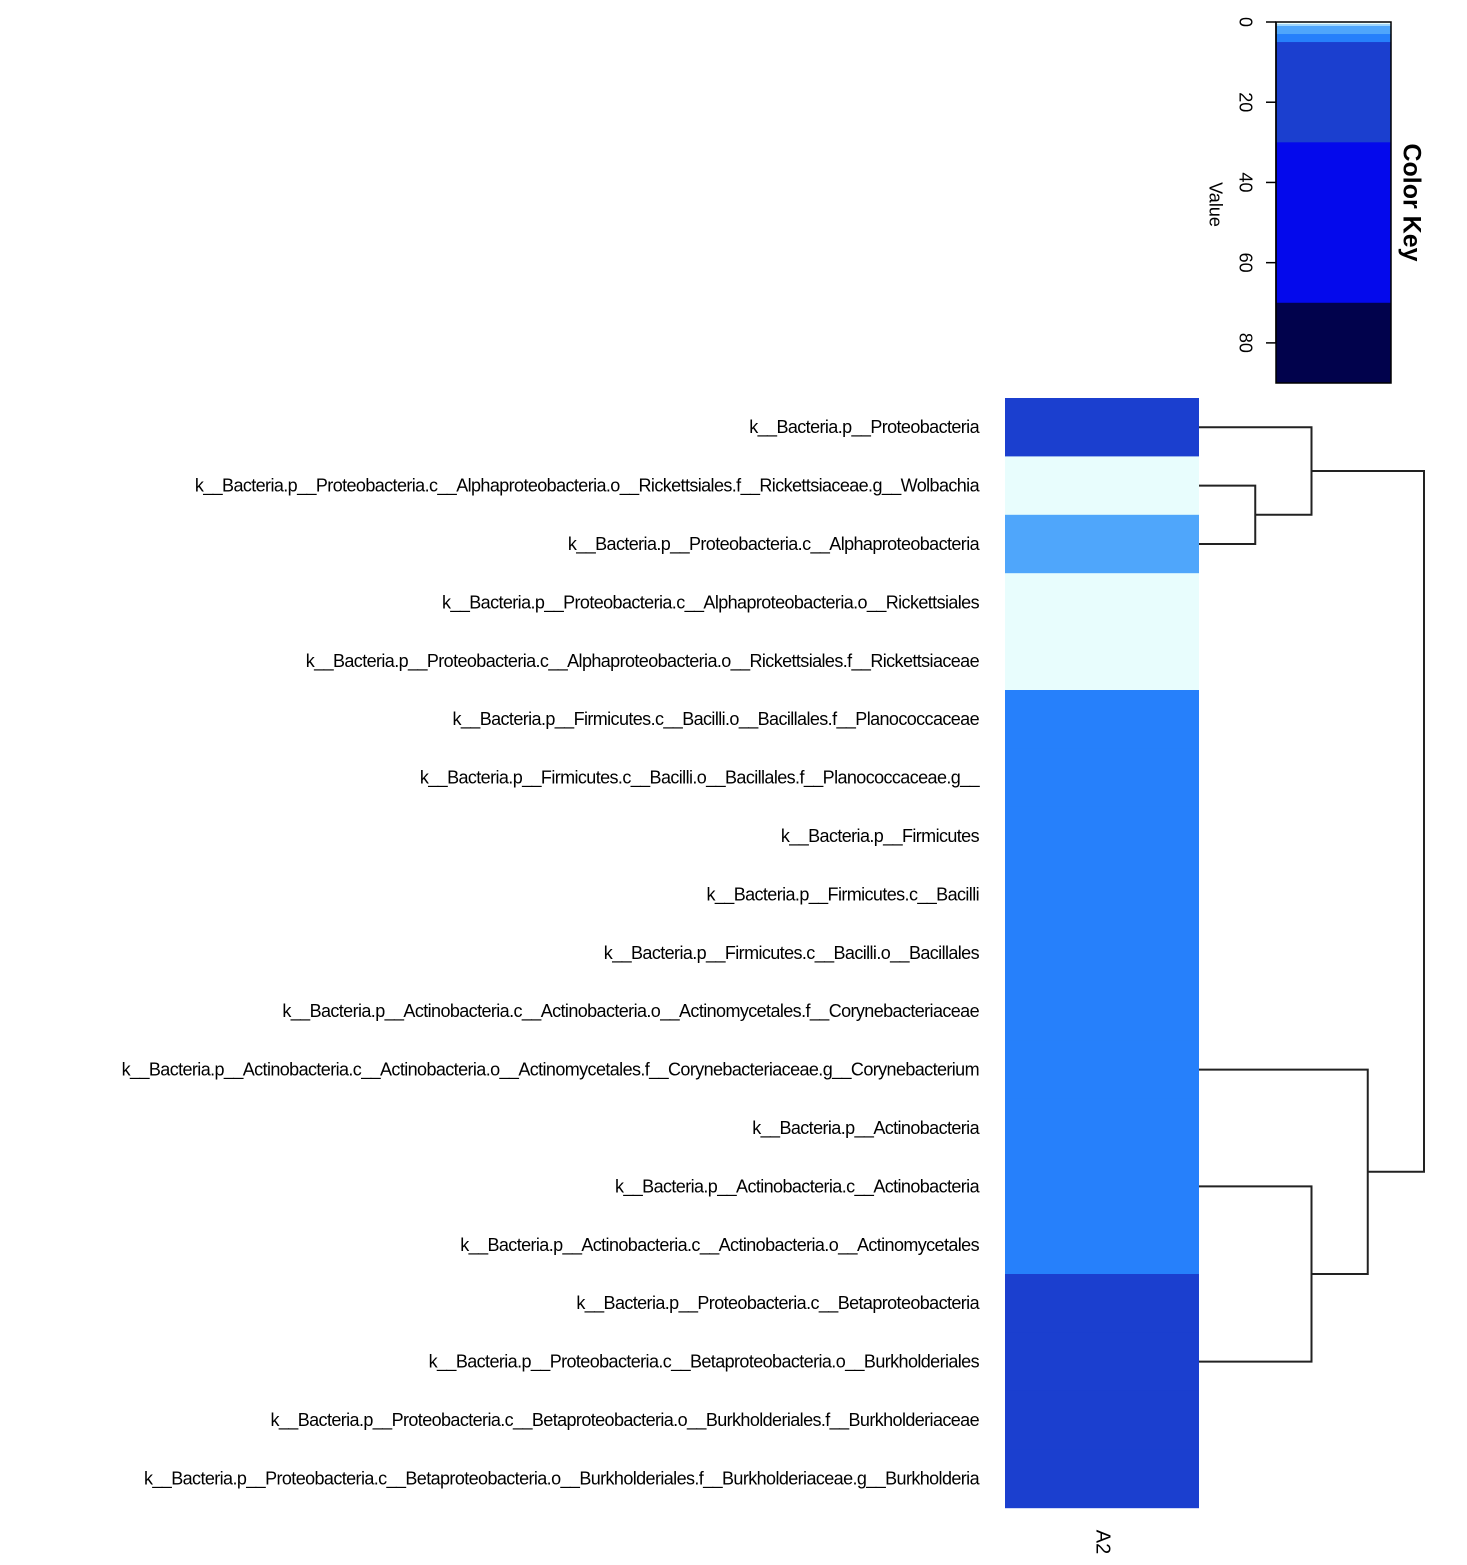 The height and width of the screenshot is (1565, 1467). I want to click on column-label: A2, so click(1103, 1542).